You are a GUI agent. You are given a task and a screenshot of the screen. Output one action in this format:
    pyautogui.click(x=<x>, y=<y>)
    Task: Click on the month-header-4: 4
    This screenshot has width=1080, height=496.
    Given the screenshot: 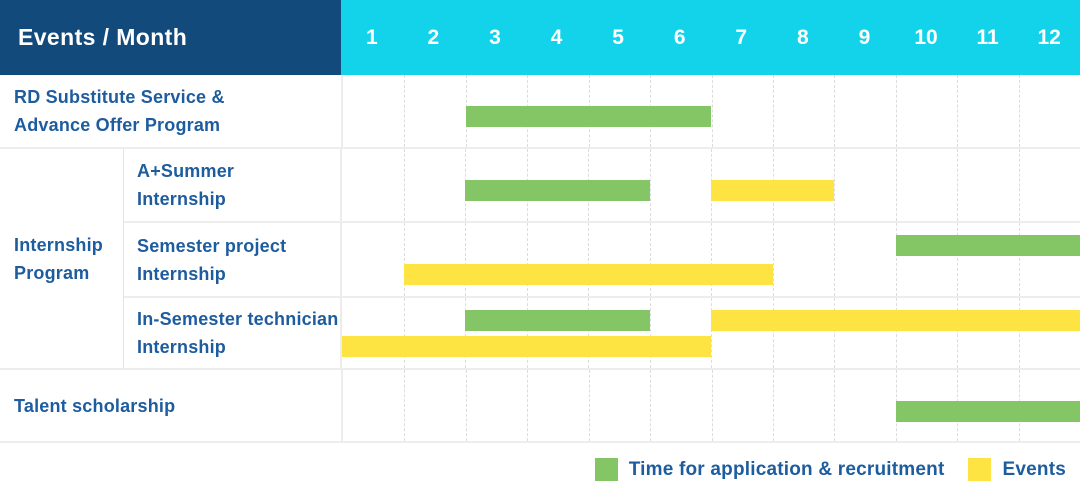 What is the action you would take?
    pyautogui.click(x=557, y=38)
    